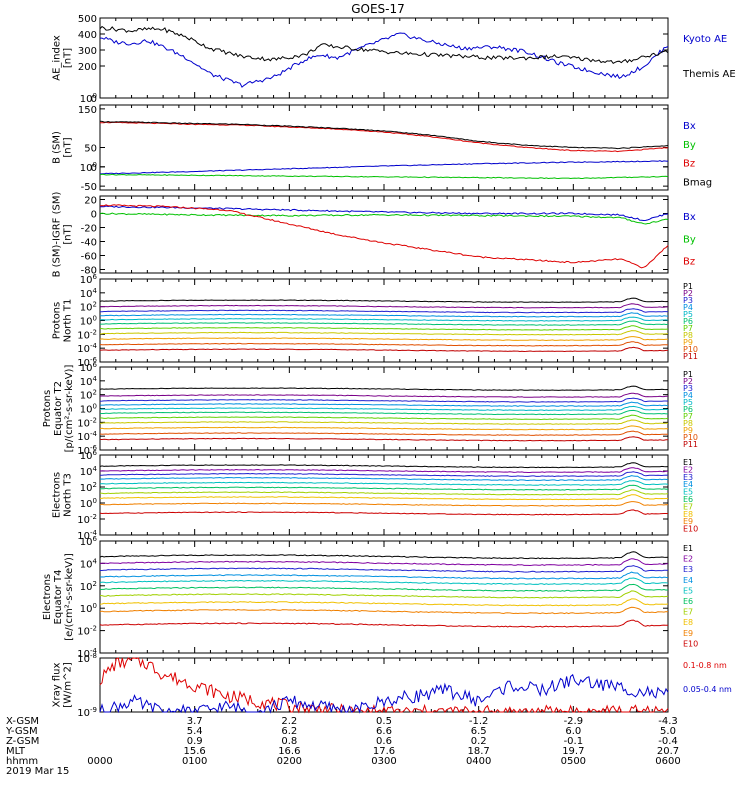 The image size is (750, 804). What do you see at coordinates (89, 187) in the screenshot?
I see `y-tick-label: -50` at bounding box center [89, 187].